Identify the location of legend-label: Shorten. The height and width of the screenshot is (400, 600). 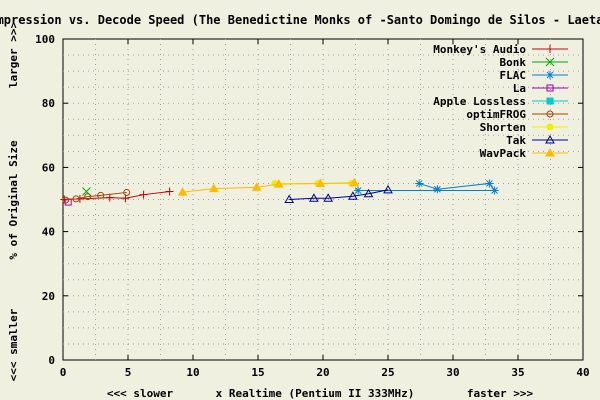
(503, 127).